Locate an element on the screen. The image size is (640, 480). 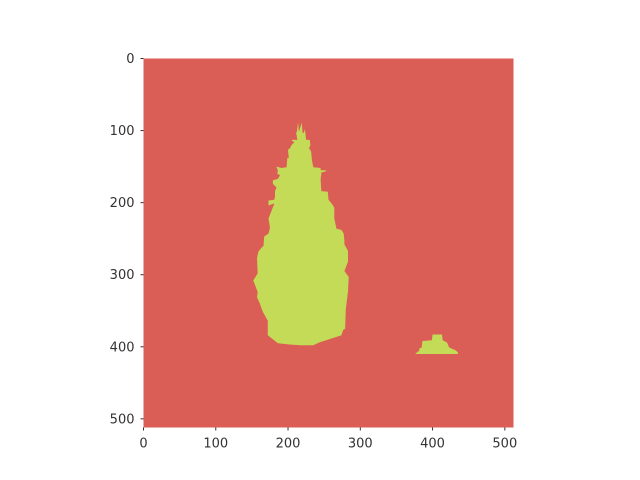
x-axis: 0 100 200 300 400 500 is located at coordinates (328, 439).